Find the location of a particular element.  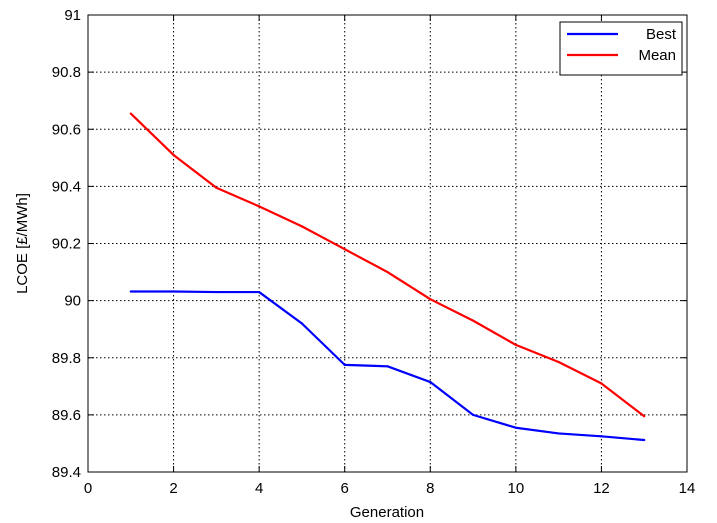

y-tick-label: 90.6 is located at coordinates (66, 129).